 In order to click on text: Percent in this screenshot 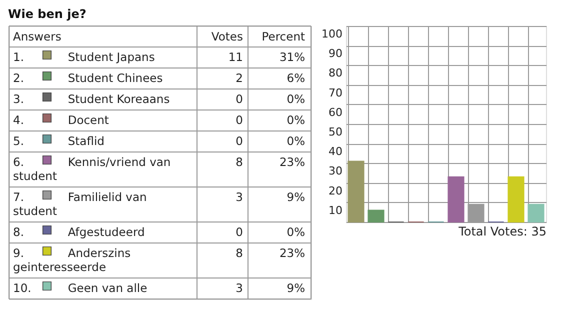, I will do `click(284, 37)`.